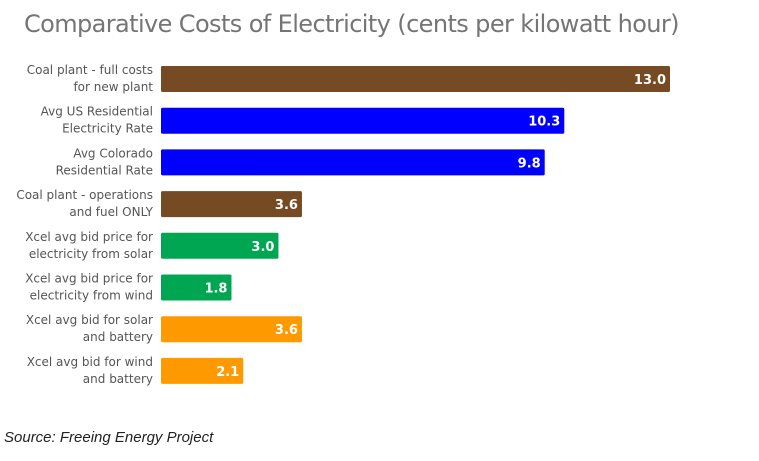  What do you see at coordinates (113, 87) in the screenshot?
I see `category-label: for new plant` at bounding box center [113, 87].